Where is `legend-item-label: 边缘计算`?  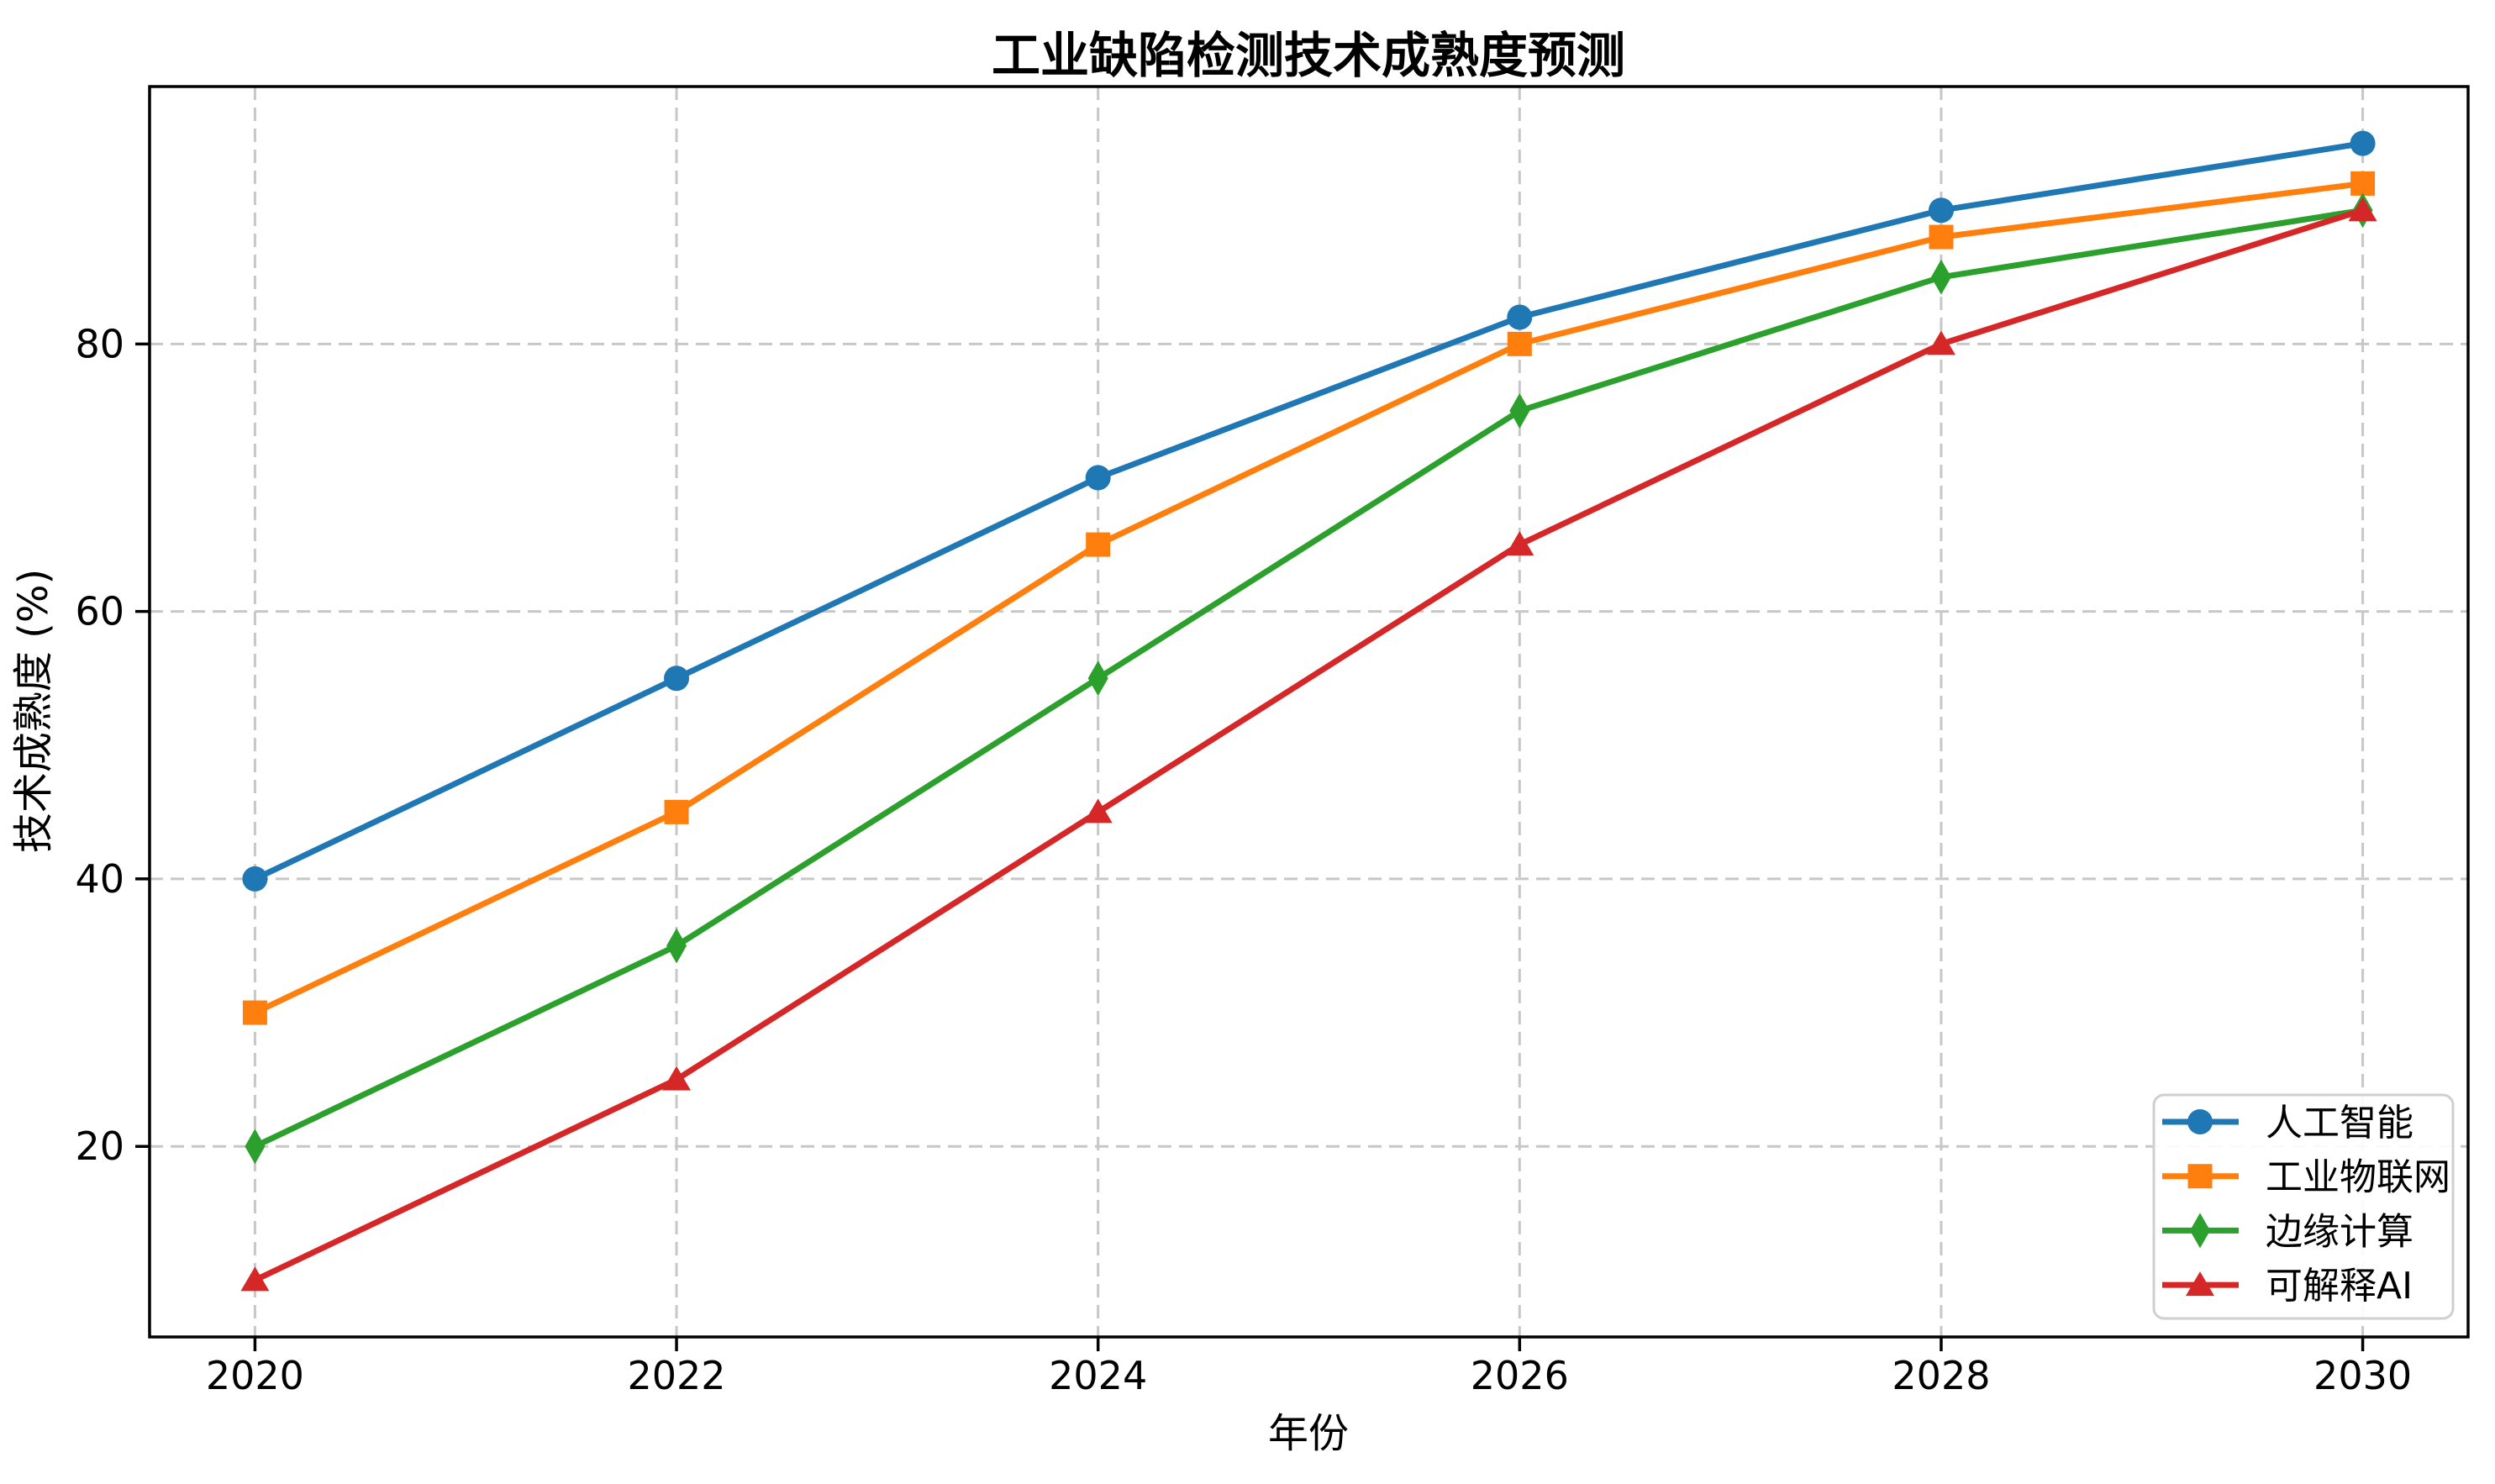
legend-item-label: 边缘计算 is located at coordinates (2340, 1231).